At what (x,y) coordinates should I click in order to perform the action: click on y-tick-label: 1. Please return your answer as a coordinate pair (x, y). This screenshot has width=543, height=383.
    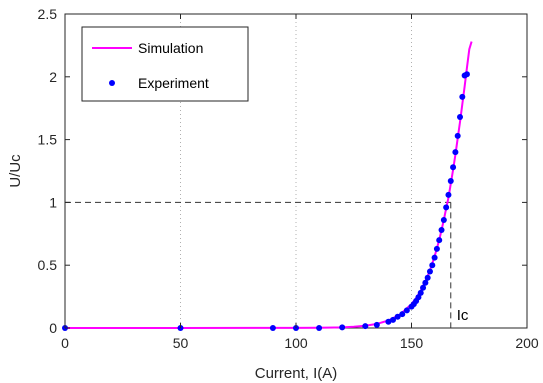
    Looking at the image, I should click on (53, 202).